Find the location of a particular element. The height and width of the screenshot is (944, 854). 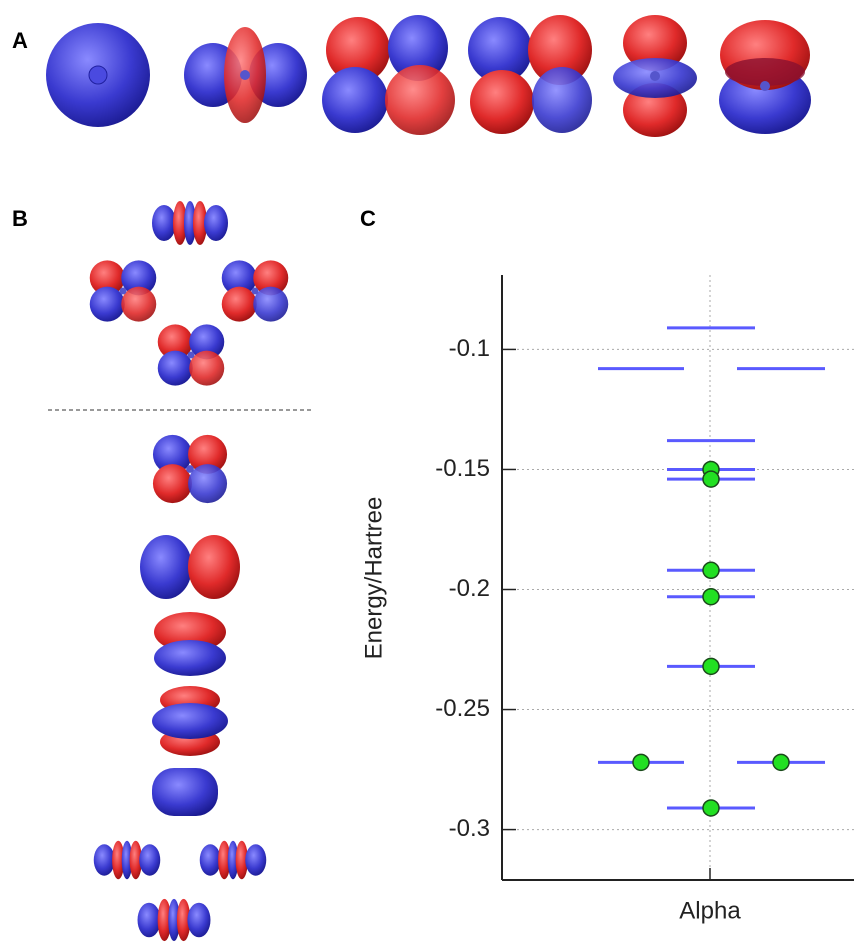

y-tick-label: -0.25 is located at coordinates (462, 708).